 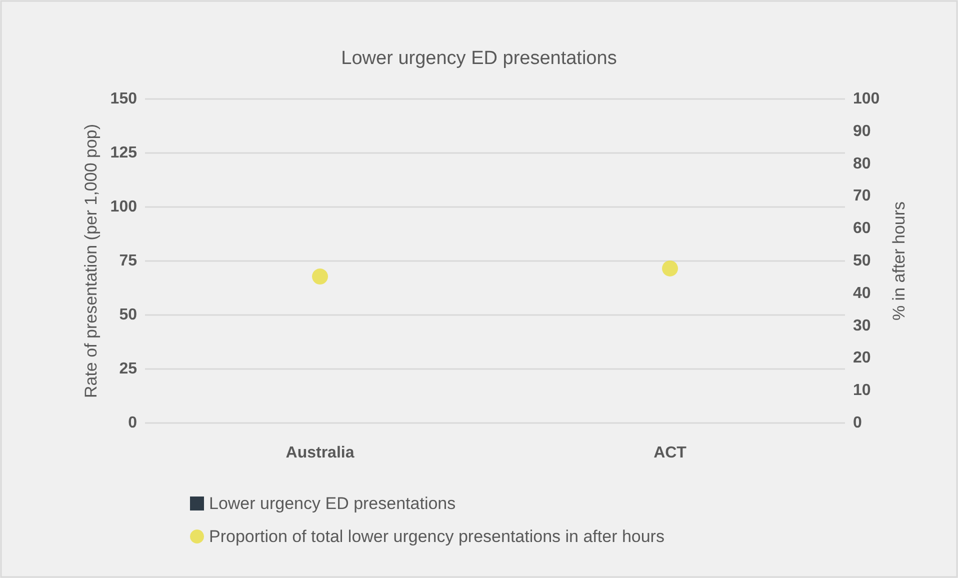 What do you see at coordinates (124, 207) in the screenshot?
I see `y-tick-label: 100` at bounding box center [124, 207].